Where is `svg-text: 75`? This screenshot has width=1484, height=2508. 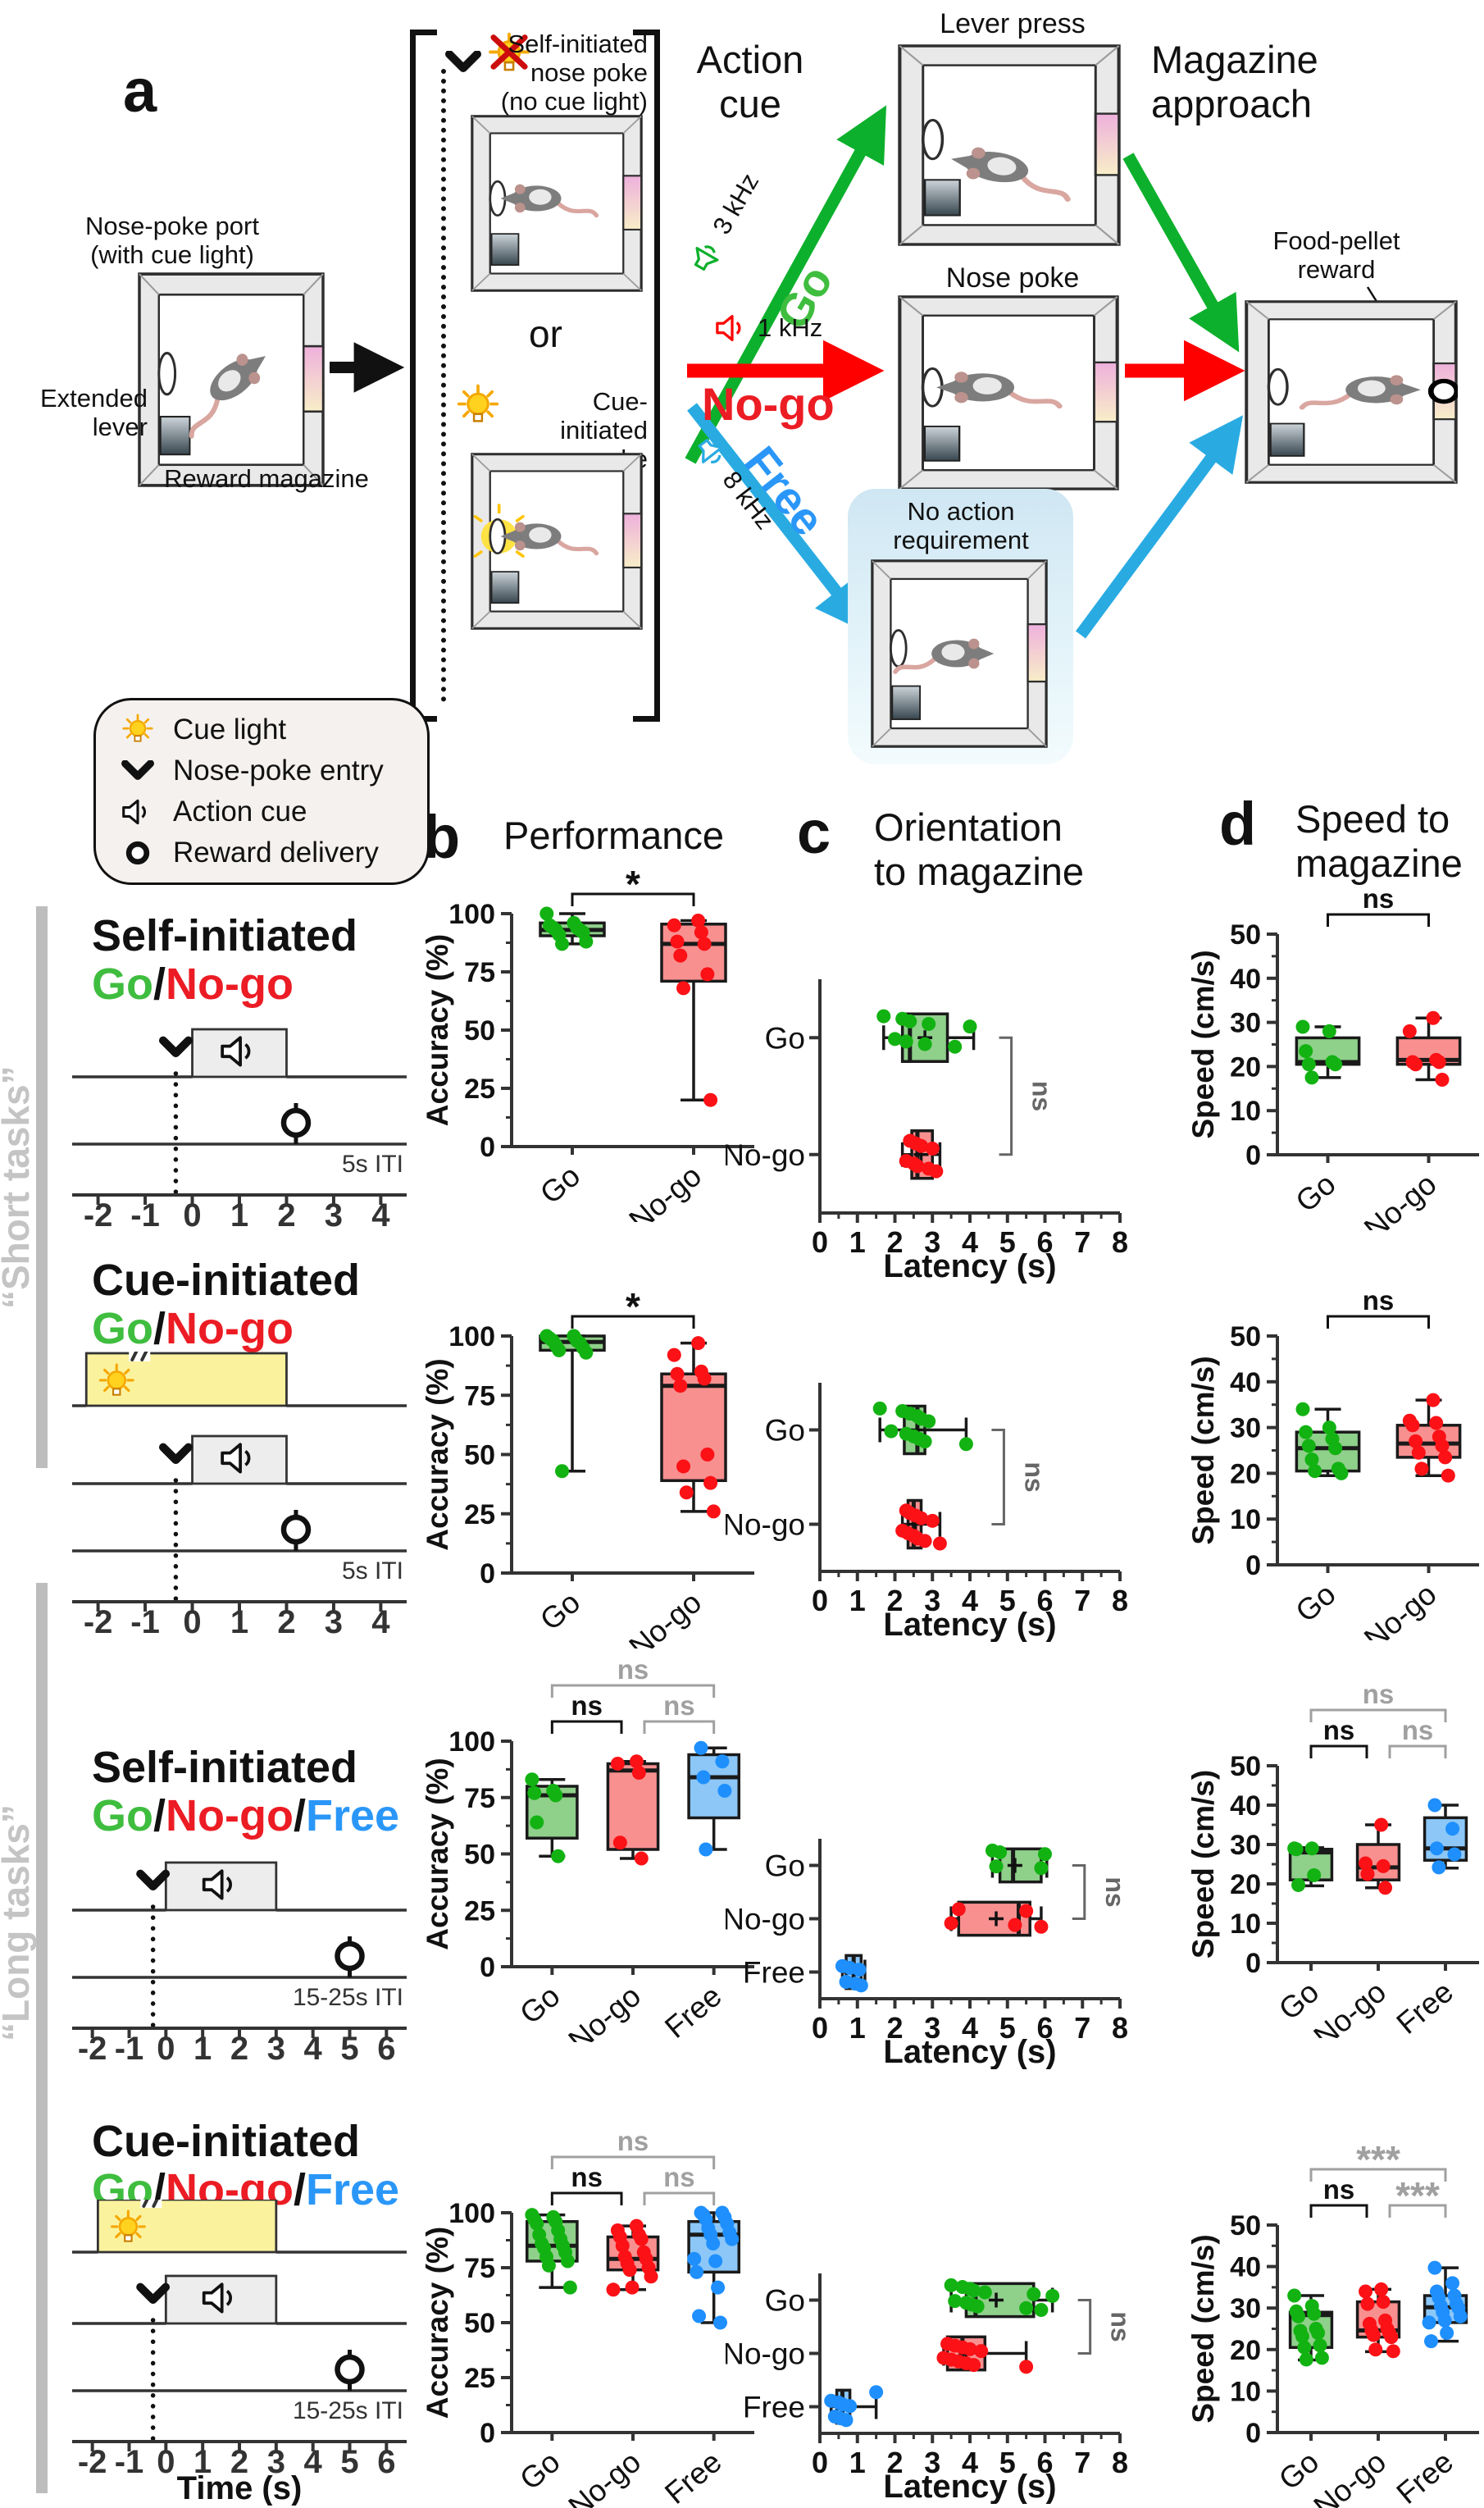 svg-text: 75 is located at coordinates (479, 1395).